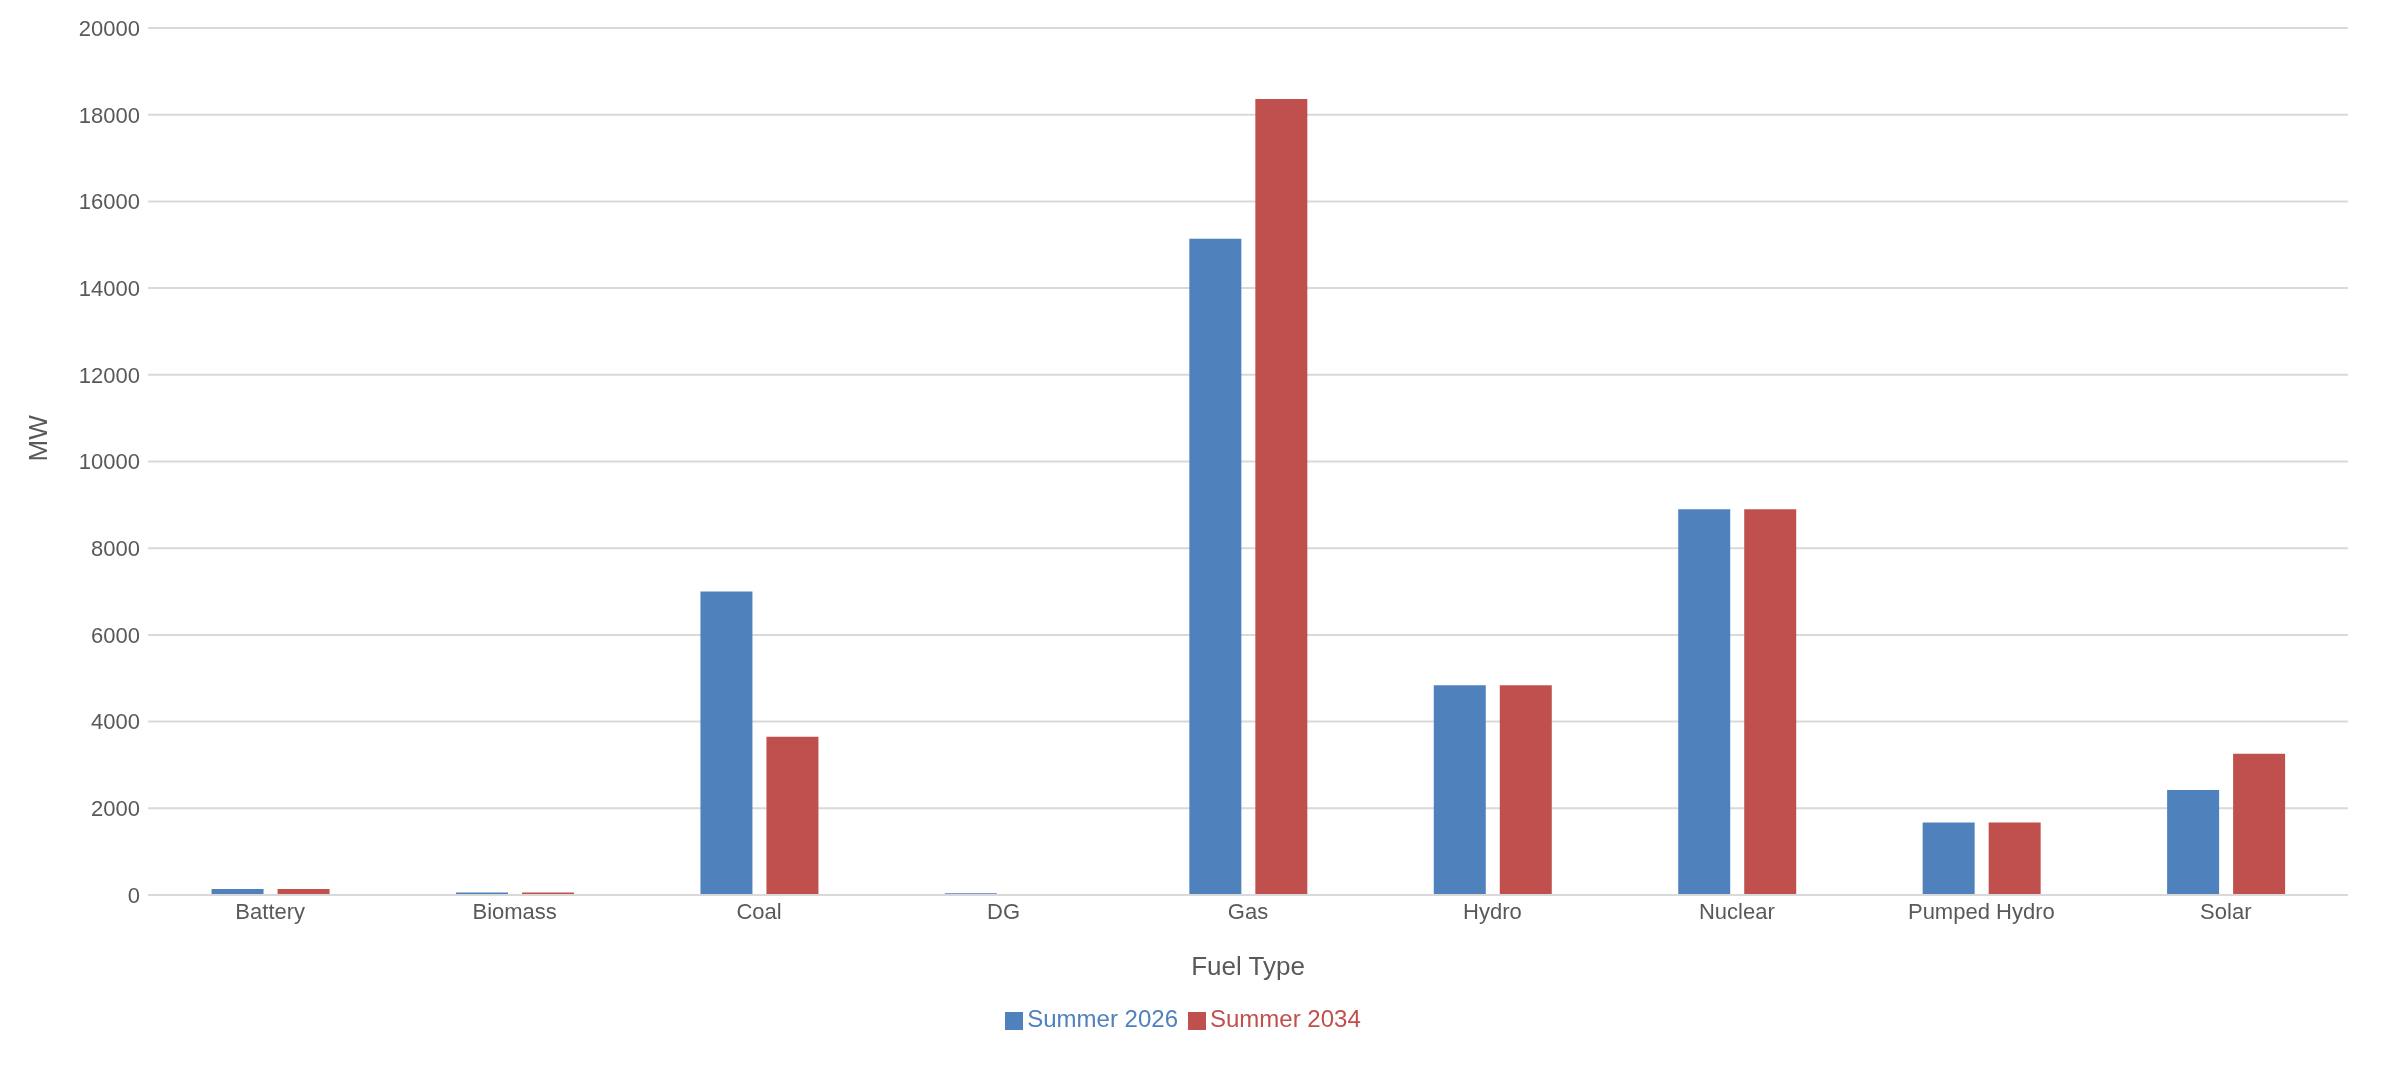 Image resolution: width=2382 pixels, height=1067 pixels. What do you see at coordinates (1248, 966) in the screenshot?
I see `x-axis-title: Fuel Type` at bounding box center [1248, 966].